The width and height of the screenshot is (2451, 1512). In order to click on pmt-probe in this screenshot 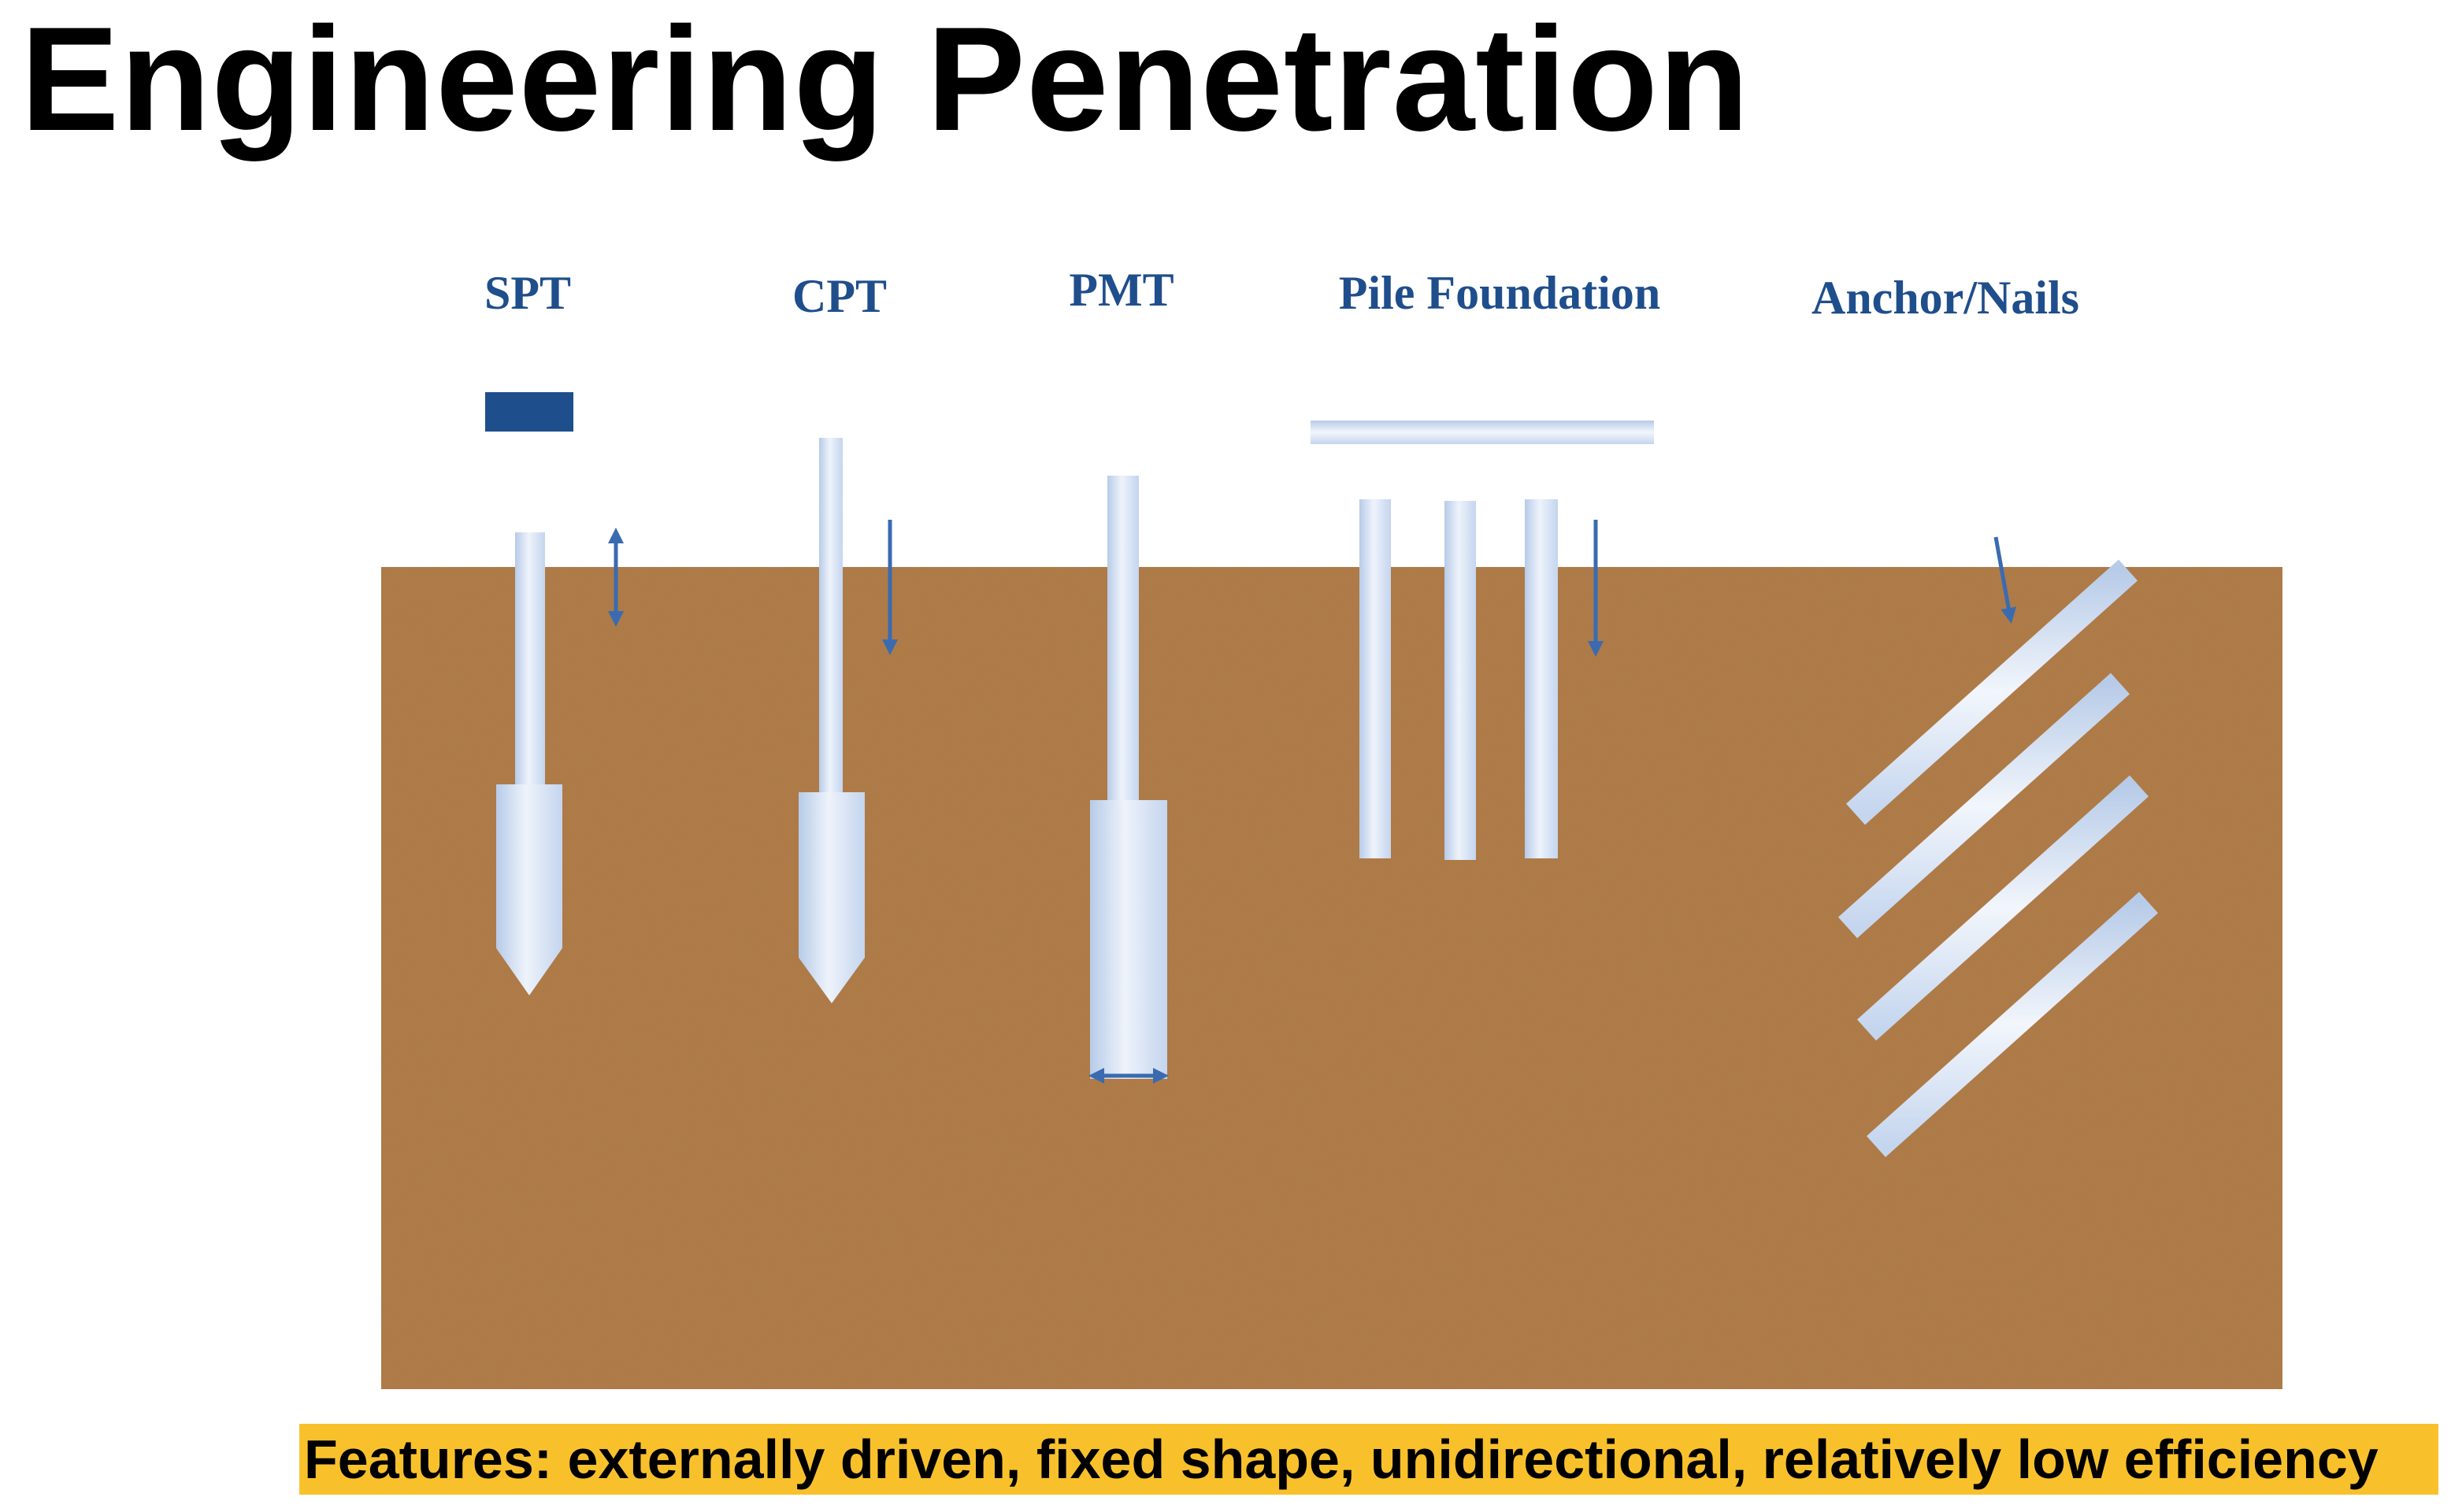, I will do `click(1129, 780)`.